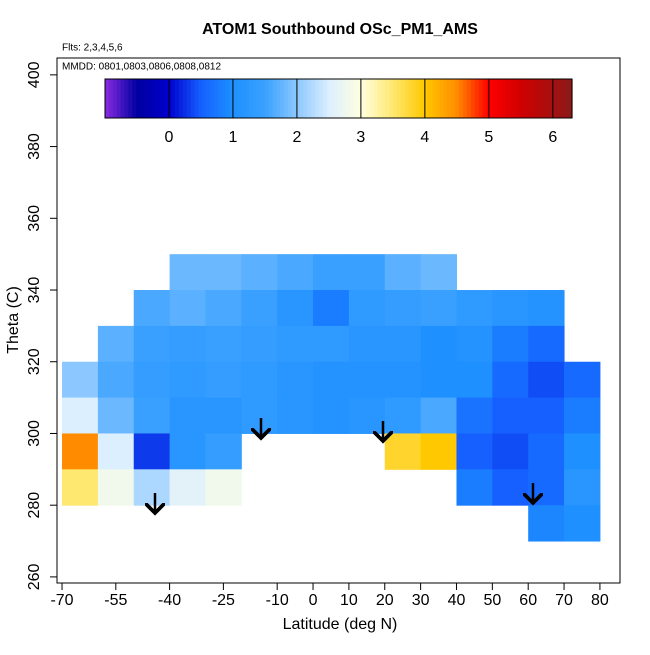 The image size is (650, 655). Describe the element at coordinates (385, 600) in the screenshot. I see `x-tick-label: 20` at that location.